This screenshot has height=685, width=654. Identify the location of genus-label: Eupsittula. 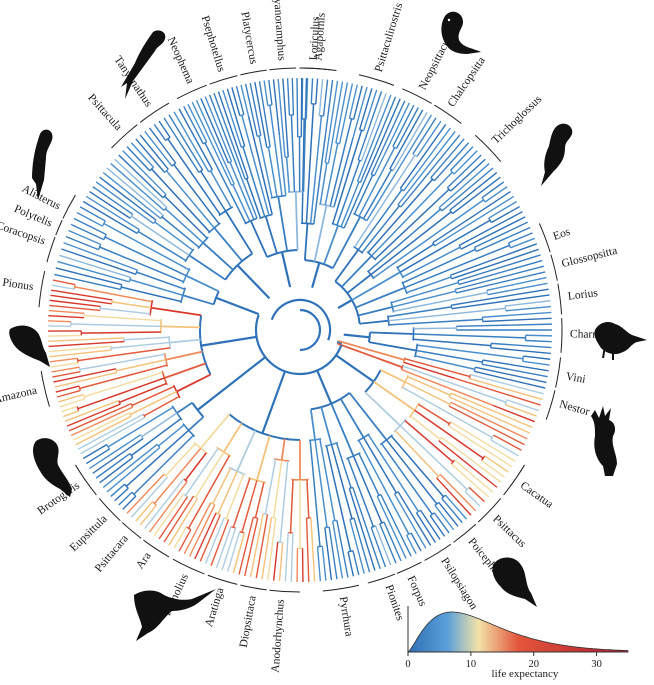
(89, 533).